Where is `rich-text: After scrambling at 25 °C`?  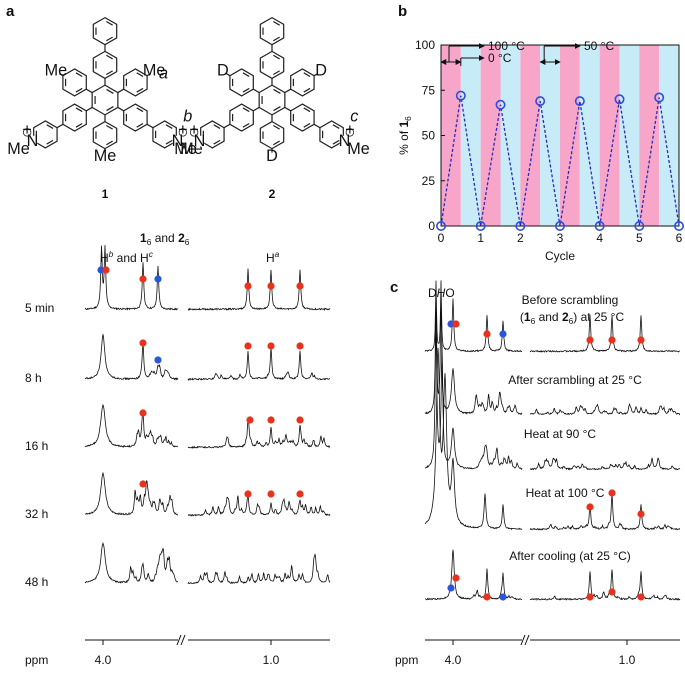 rich-text: After scrambling at 25 °C is located at coordinates (575, 380).